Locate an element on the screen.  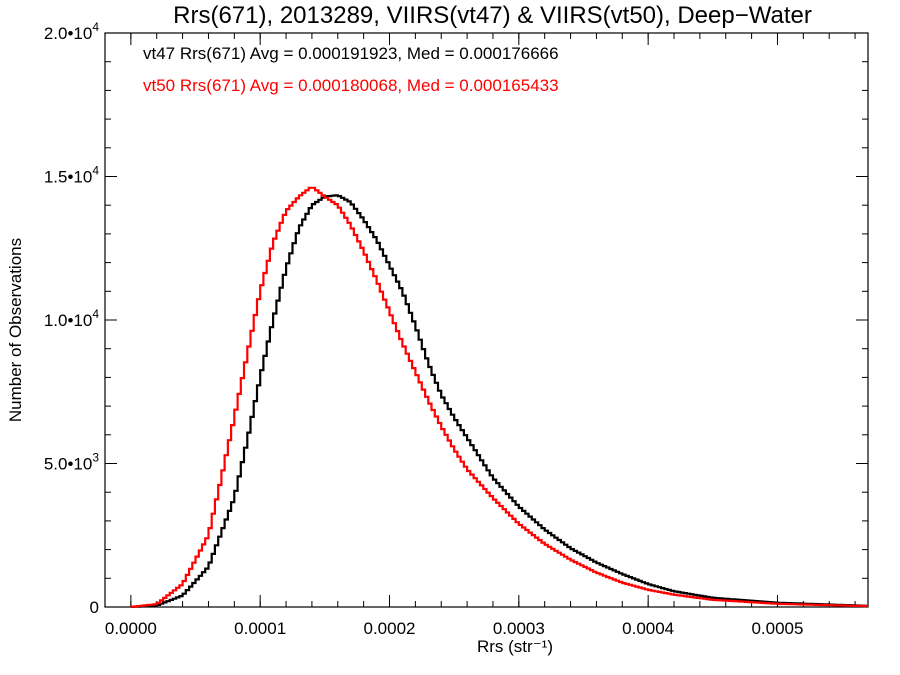
x-tick-label: 0.0000 is located at coordinates (131, 628).